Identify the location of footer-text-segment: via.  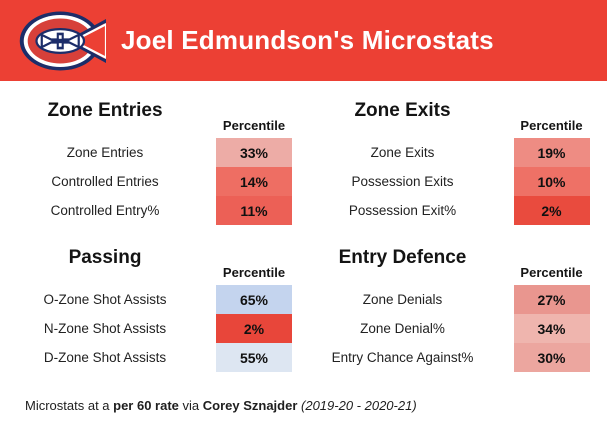
(190, 405).